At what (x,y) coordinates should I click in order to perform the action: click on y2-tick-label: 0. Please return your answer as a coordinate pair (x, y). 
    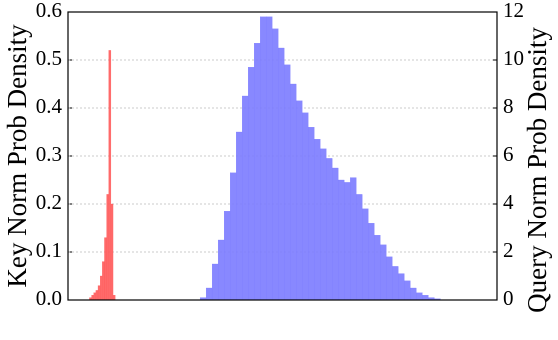
    Looking at the image, I should click on (508, 298).